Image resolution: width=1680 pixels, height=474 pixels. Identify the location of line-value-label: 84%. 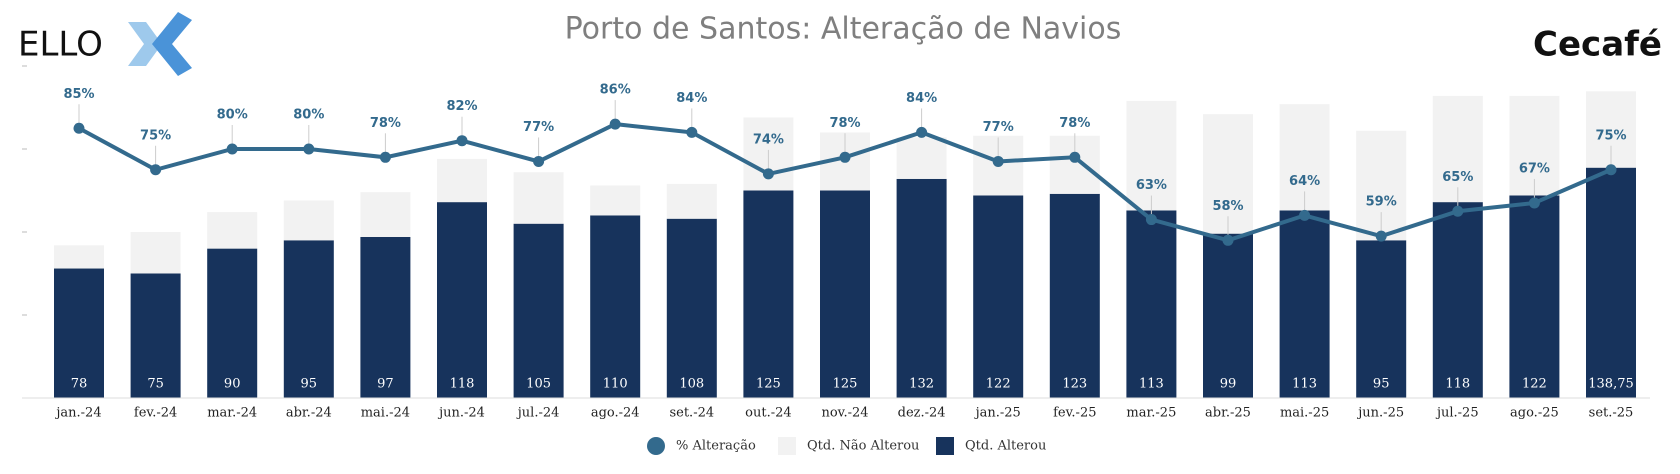
(921, 98).